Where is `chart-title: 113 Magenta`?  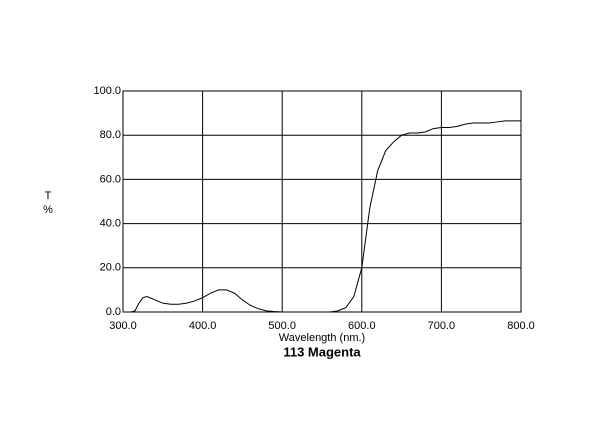 chart-title: 113 Magenta is located at coordinates (322, 351).